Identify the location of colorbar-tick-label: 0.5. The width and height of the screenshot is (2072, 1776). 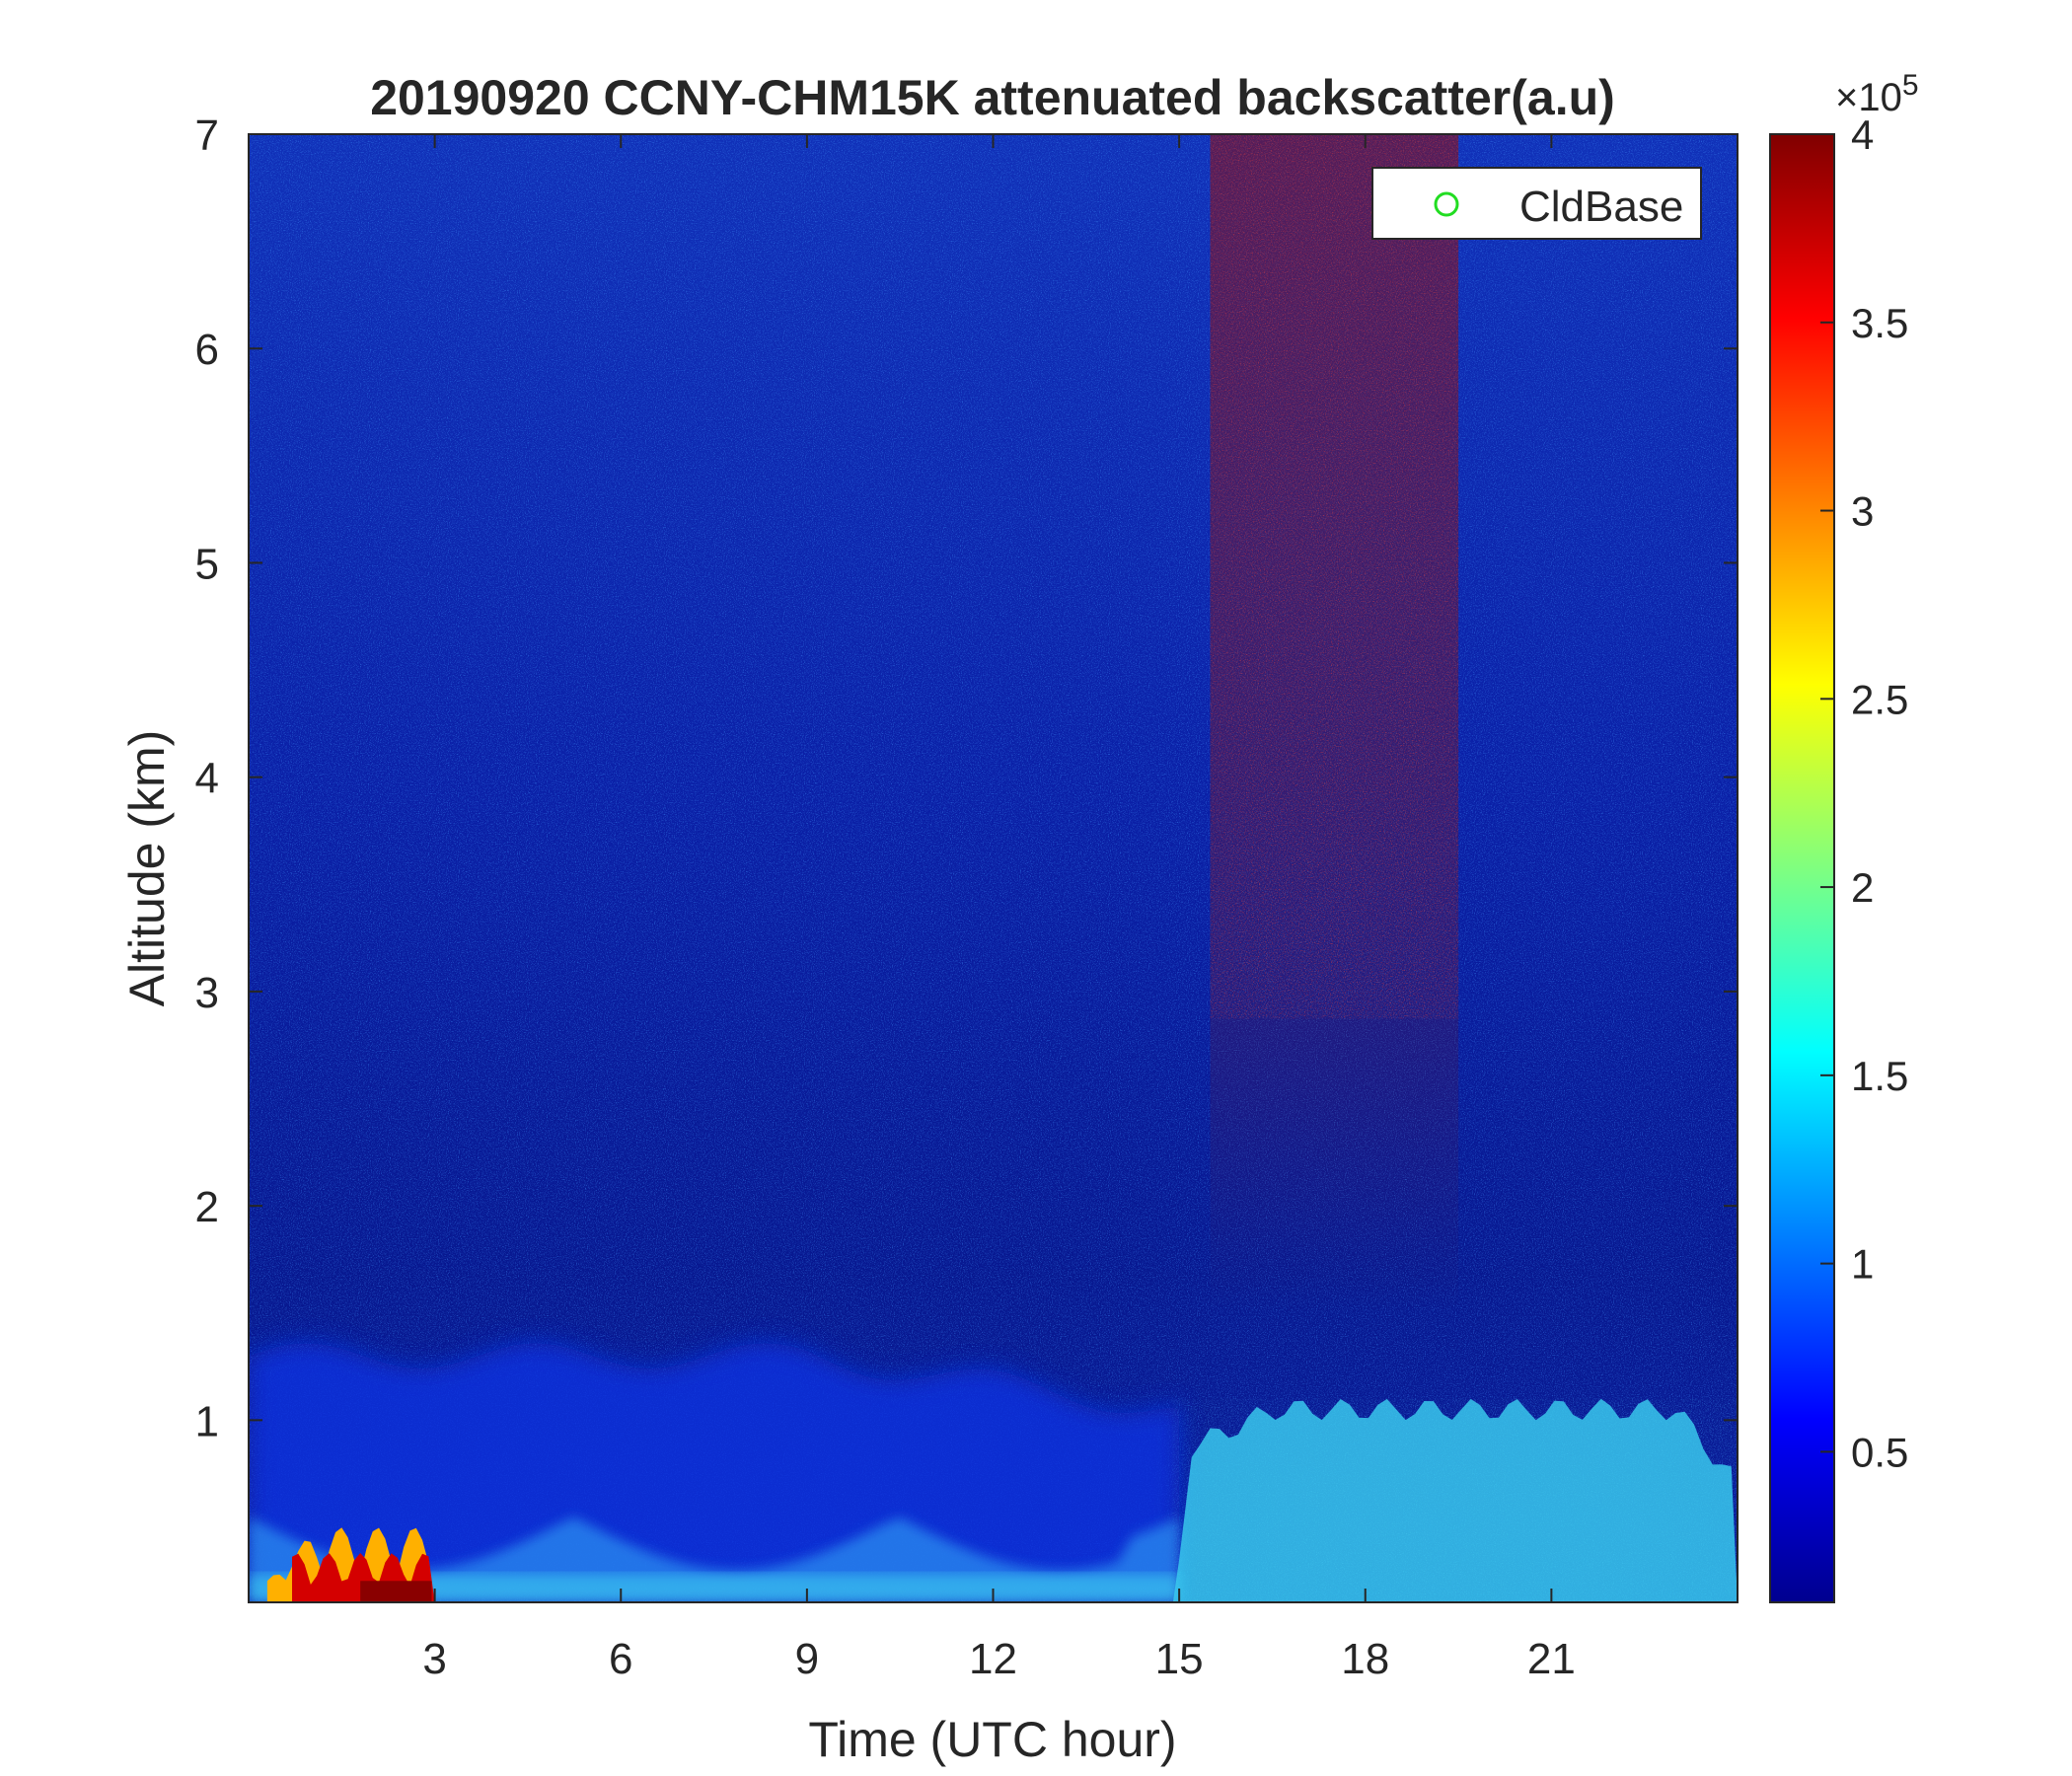
(1880, 1452).